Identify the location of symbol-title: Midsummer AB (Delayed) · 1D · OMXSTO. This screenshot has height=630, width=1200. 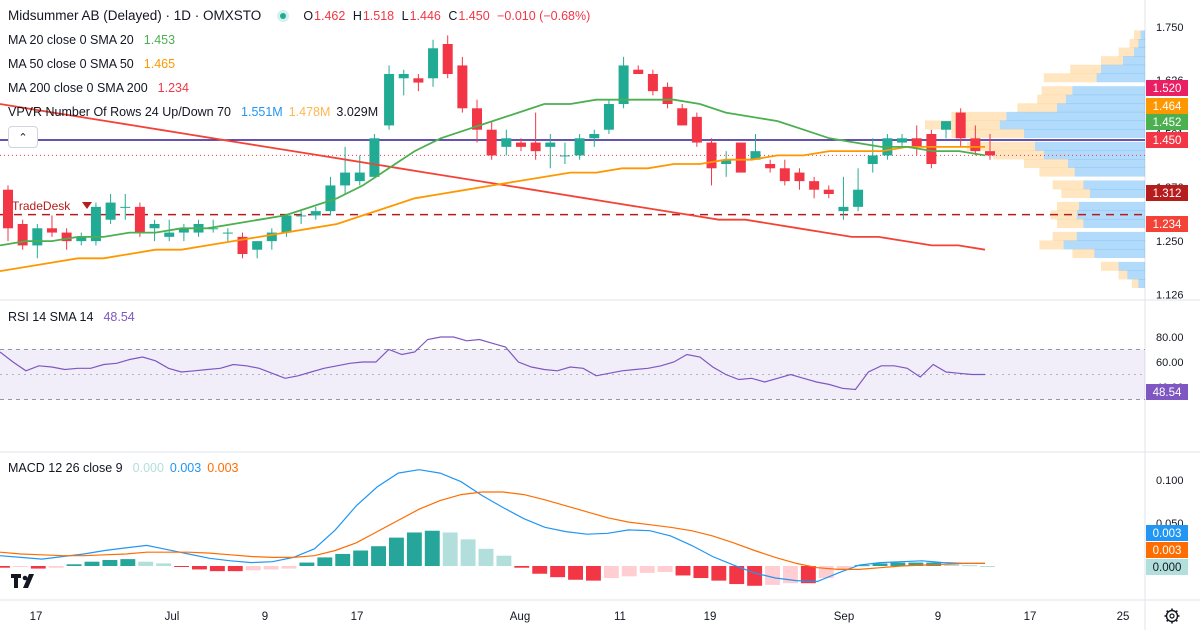
(135, 15).